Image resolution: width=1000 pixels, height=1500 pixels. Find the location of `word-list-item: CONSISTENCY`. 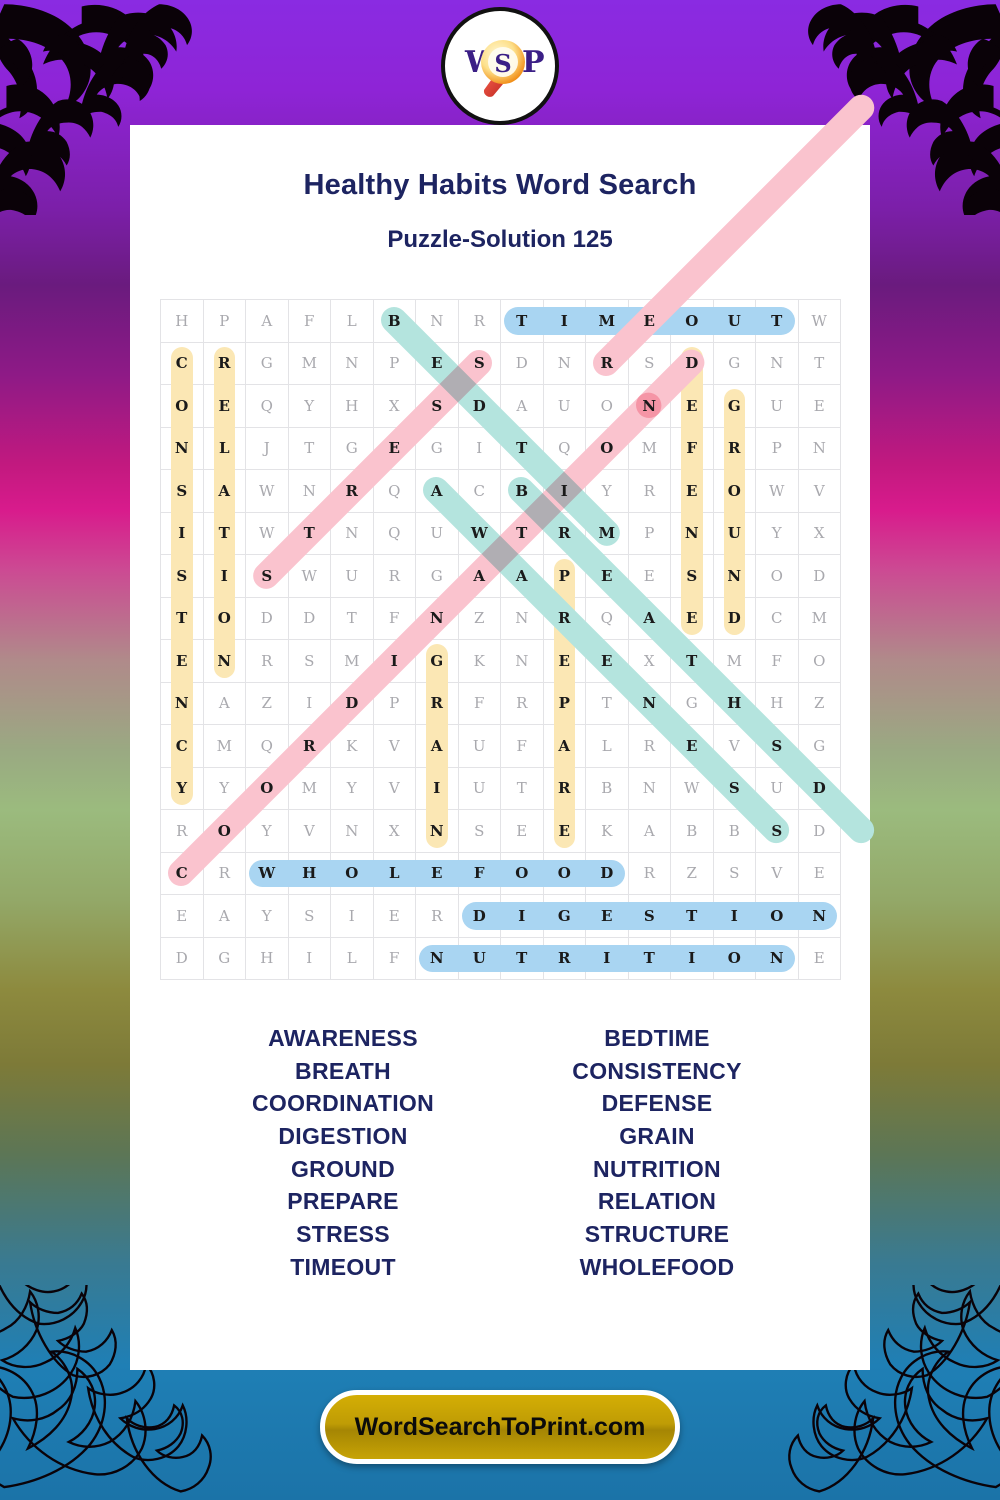

word-list-item: CONSISTENCY is located at coordinates (657, 1070).